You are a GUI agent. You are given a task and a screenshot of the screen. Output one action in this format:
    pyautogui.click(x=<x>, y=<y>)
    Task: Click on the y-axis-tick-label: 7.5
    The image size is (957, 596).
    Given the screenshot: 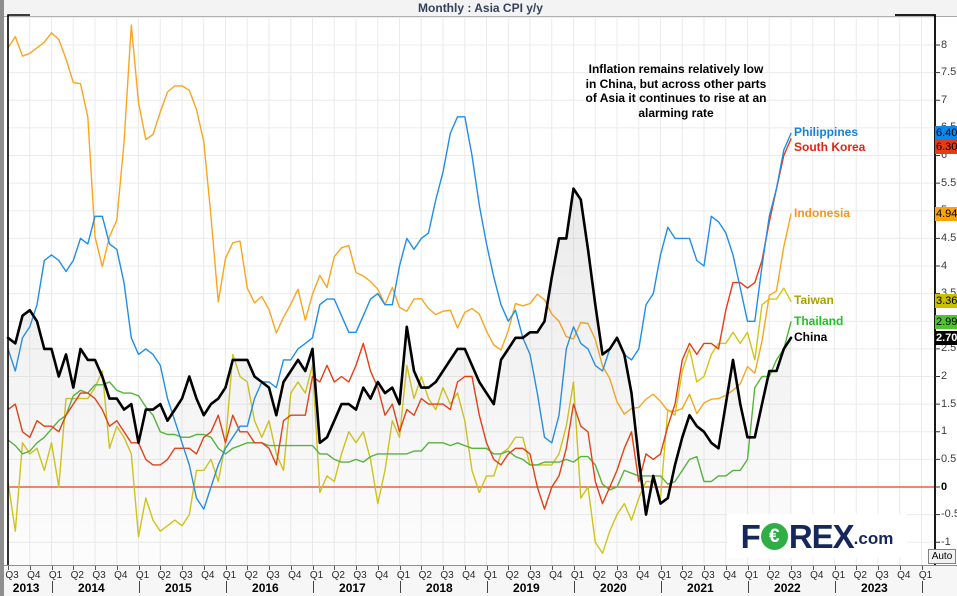 What is the action you would take?
    pyautogui.click(x=949, y=72)
    